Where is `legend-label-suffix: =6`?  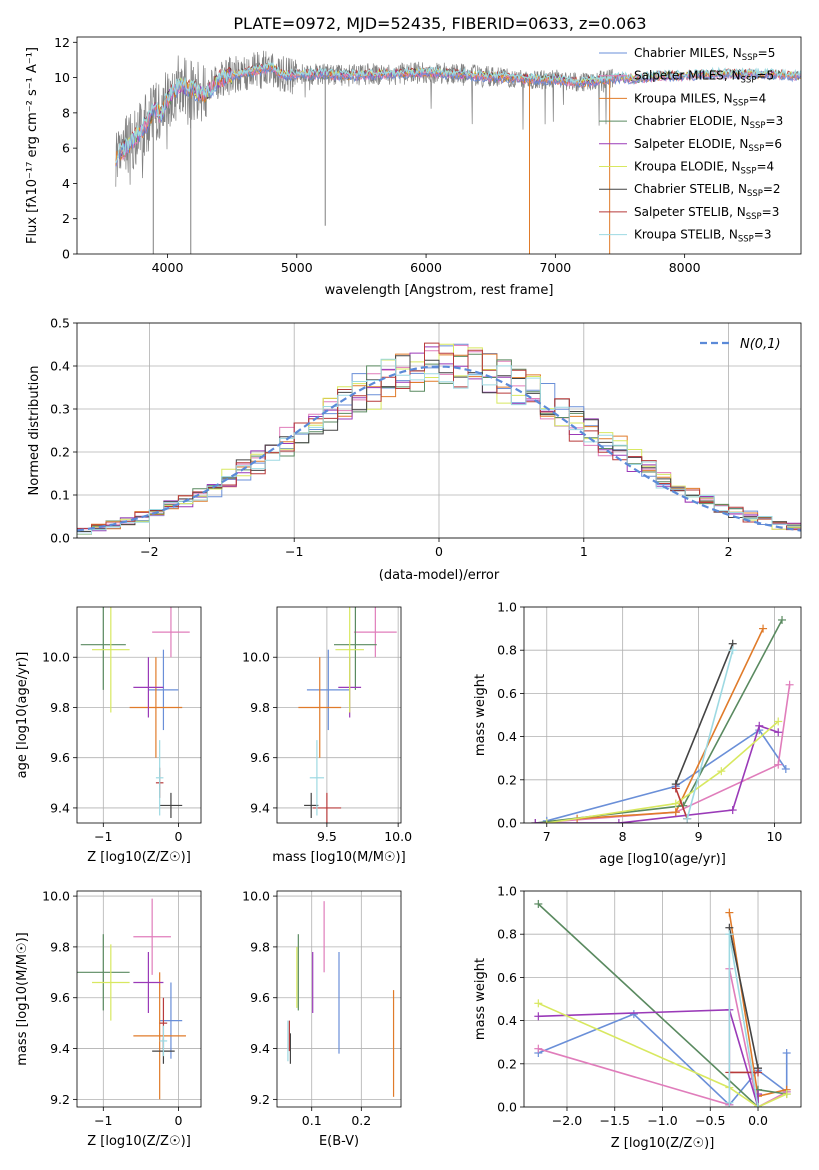 legend-label-suffix: =6 is located at coordinates (773, 144).